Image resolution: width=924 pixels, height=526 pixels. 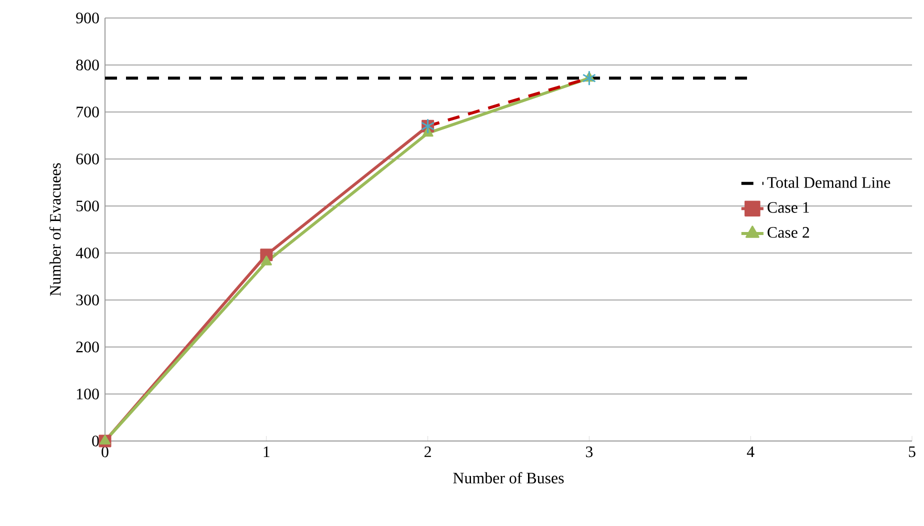 I want to click on y-axis-title: Number of Evacuees, so click(x=55, y=229).